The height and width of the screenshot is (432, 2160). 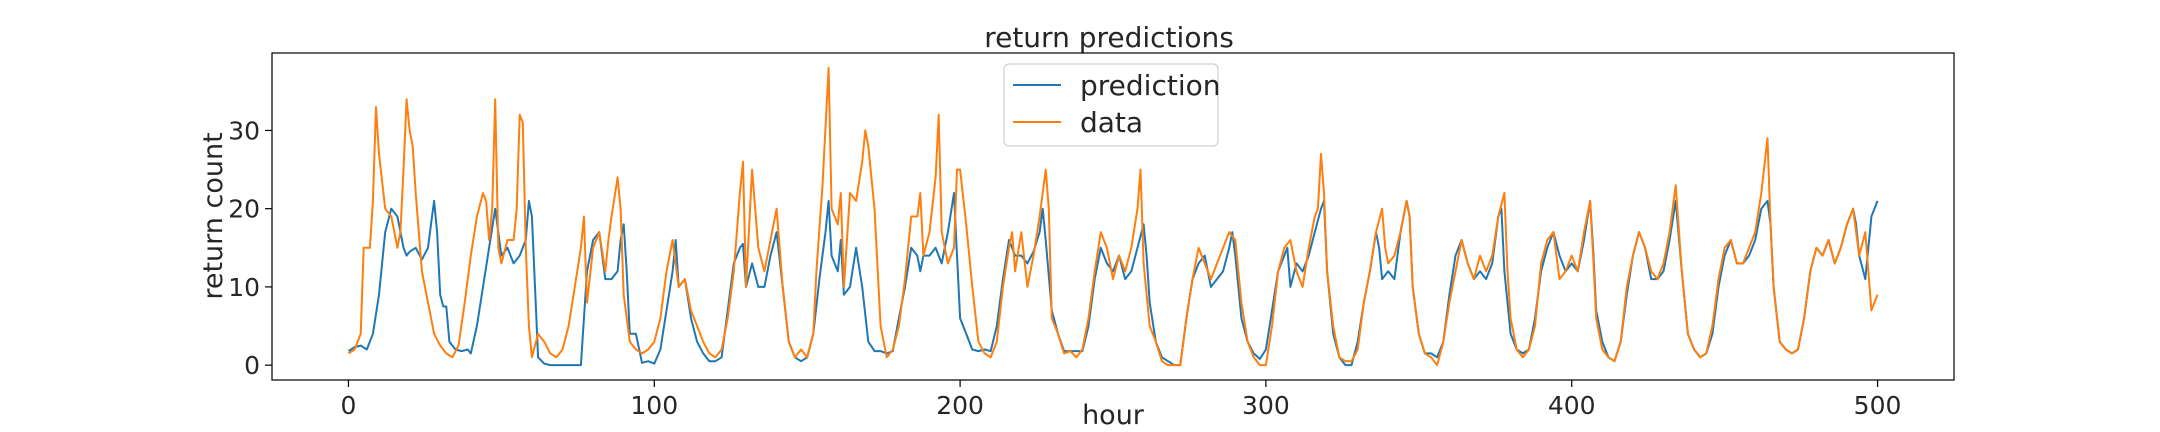 I want to click on y-tick-label: 0, so click(x=252, y=365).